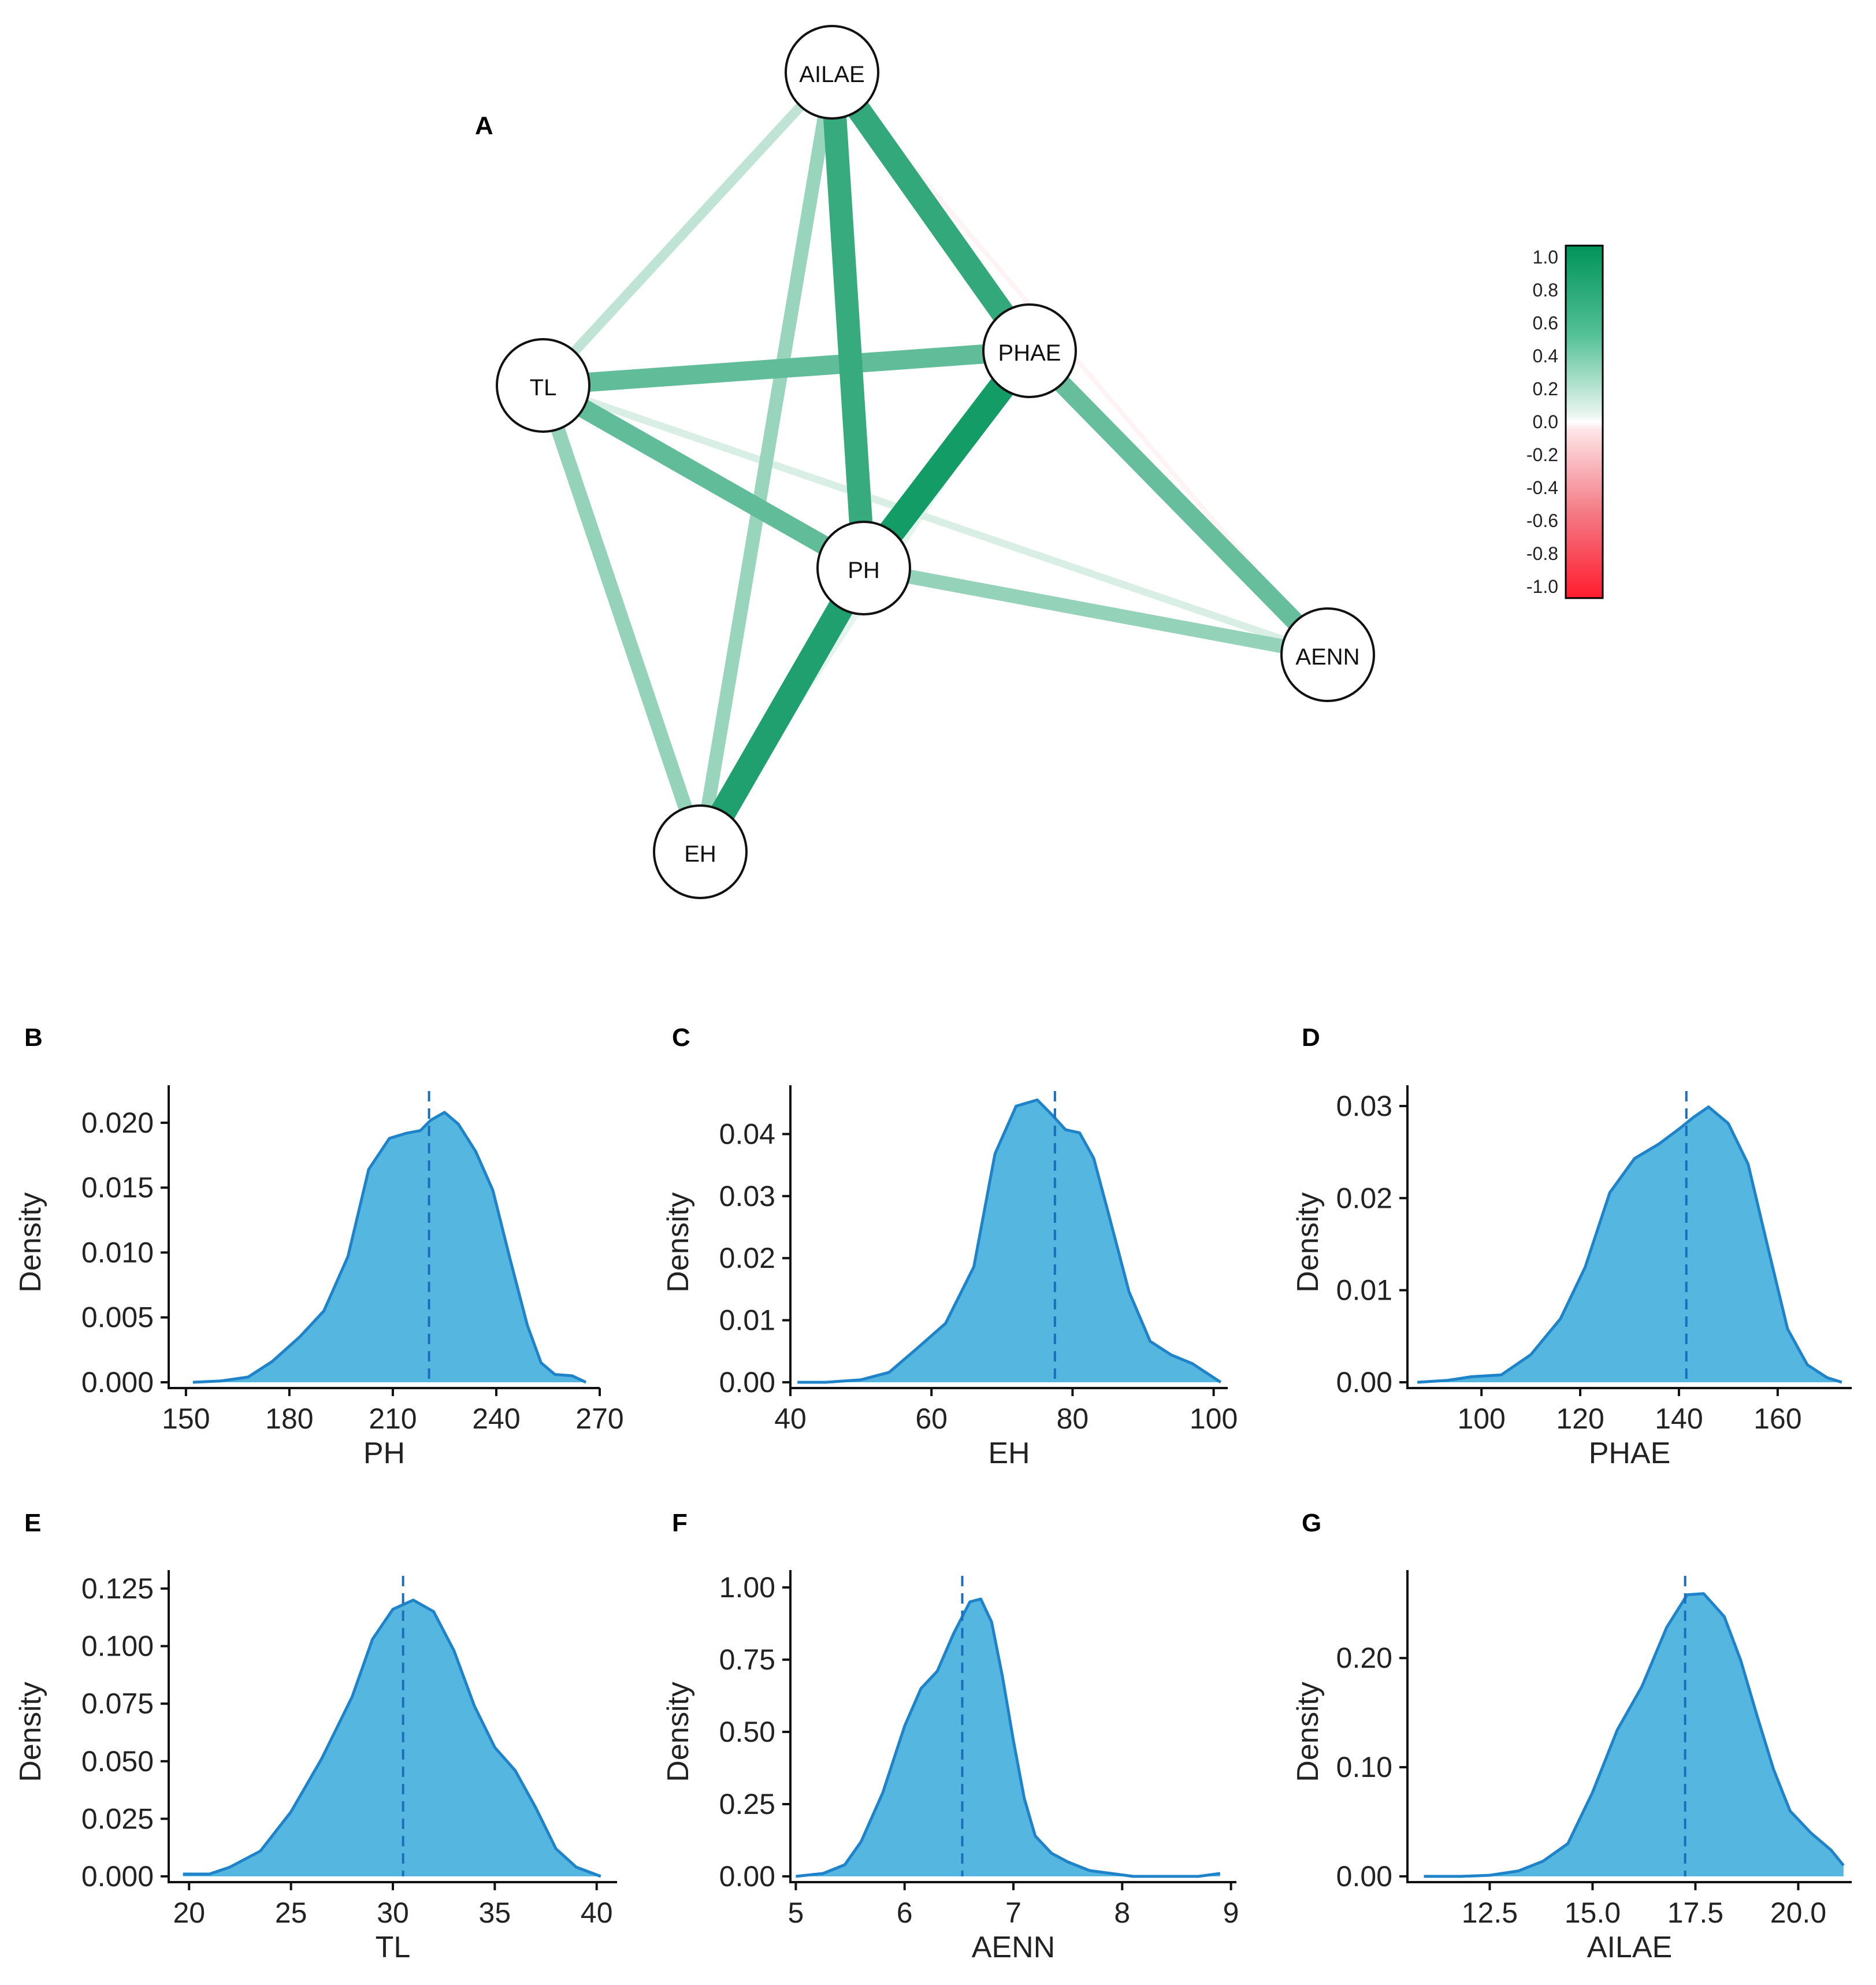 This screenshot has width=1876, height=1985. I want to click on x-tick-label: 60, so click(932, 1419).